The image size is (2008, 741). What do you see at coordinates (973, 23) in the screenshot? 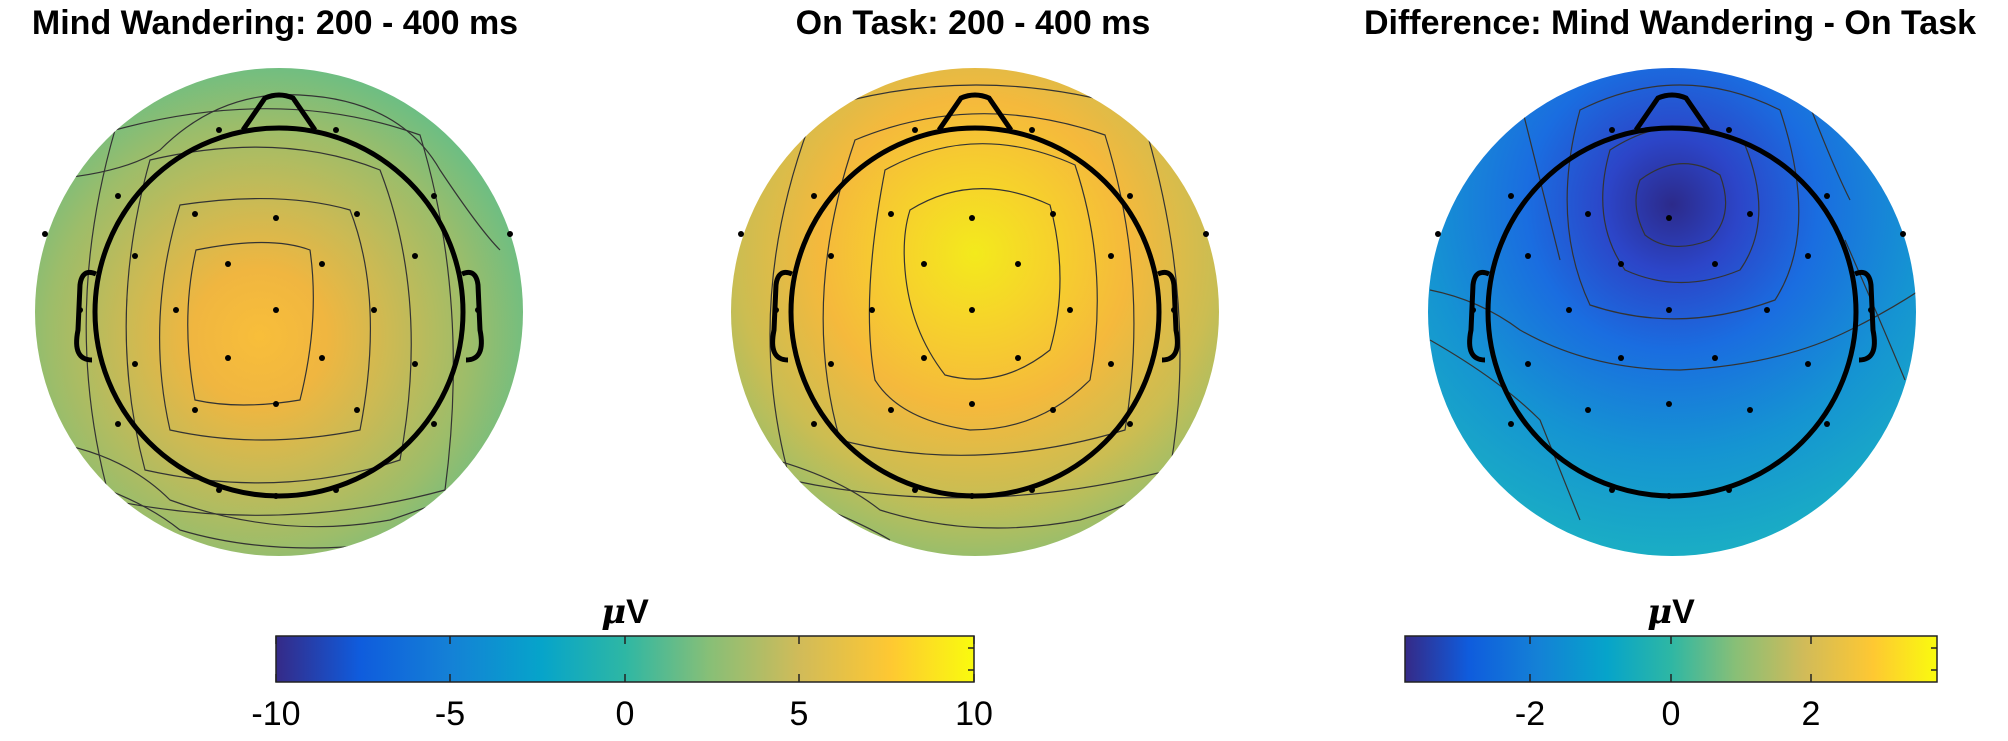
I see `panel-title-on-task: On Task: 200 - 400 ms` at bounding box center [973, 23].